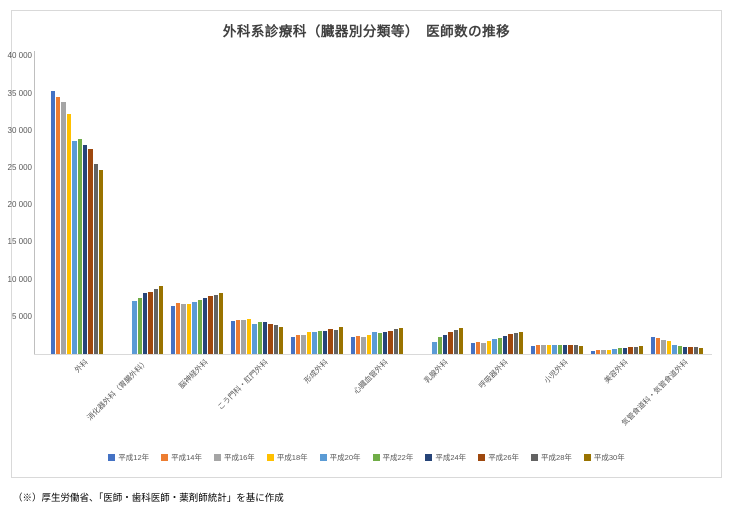 Image resolution: width=729 pixels, height=520 pixels. Describe the element at coordinates (19, 56) in the screenshot. I see `y-axis-tick-label: 40 000` at that location.